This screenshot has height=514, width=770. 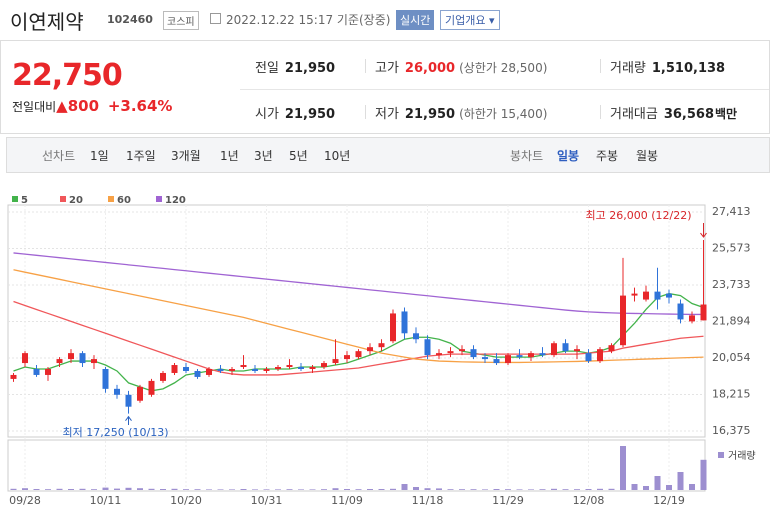 I want to click on period-tab: 월봉, so click(x=647, y=156).